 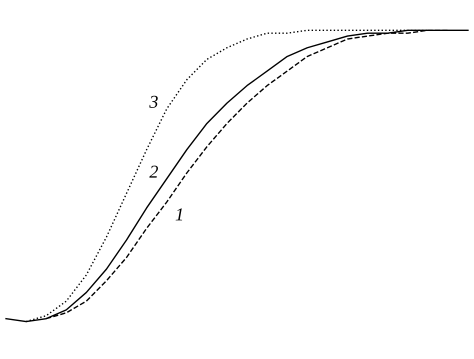 What do you see at coordinates (153, 102) in the screenshot?
I see `series-label: 3` at bounding box center [153, 102].